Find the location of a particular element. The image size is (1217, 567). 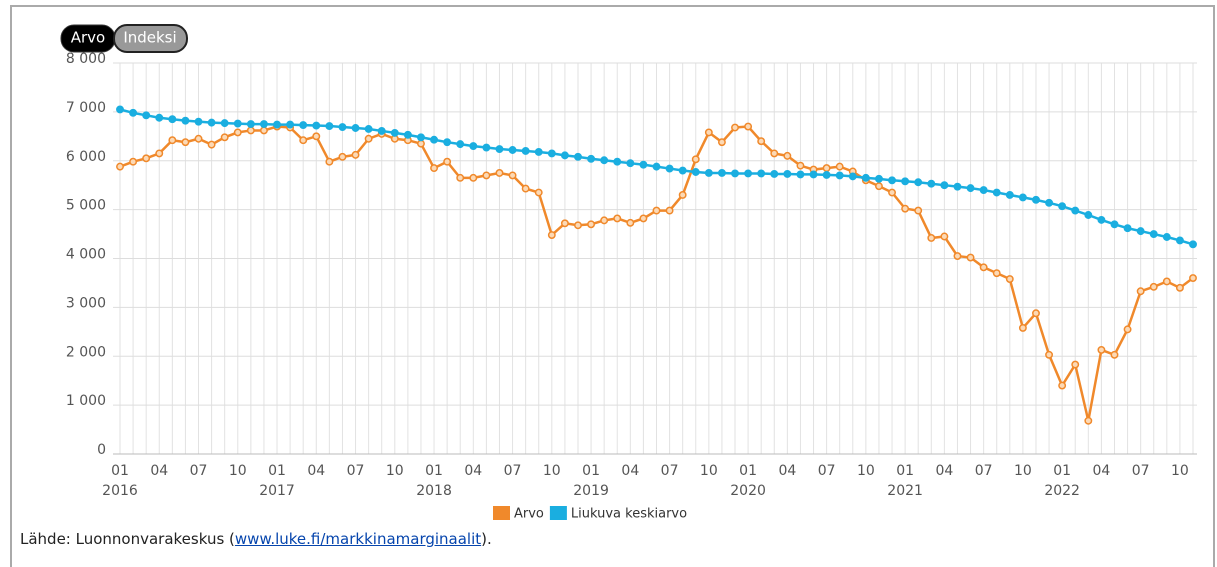

y-tick-label: 1 000 is located at coordinates (86, 401).